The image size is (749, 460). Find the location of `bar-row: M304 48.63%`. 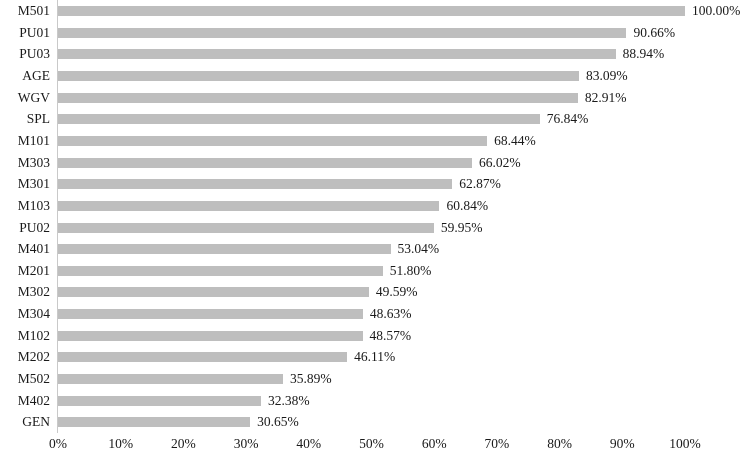

bar-row: M304 48.63% is located at coordinates (374, 314).